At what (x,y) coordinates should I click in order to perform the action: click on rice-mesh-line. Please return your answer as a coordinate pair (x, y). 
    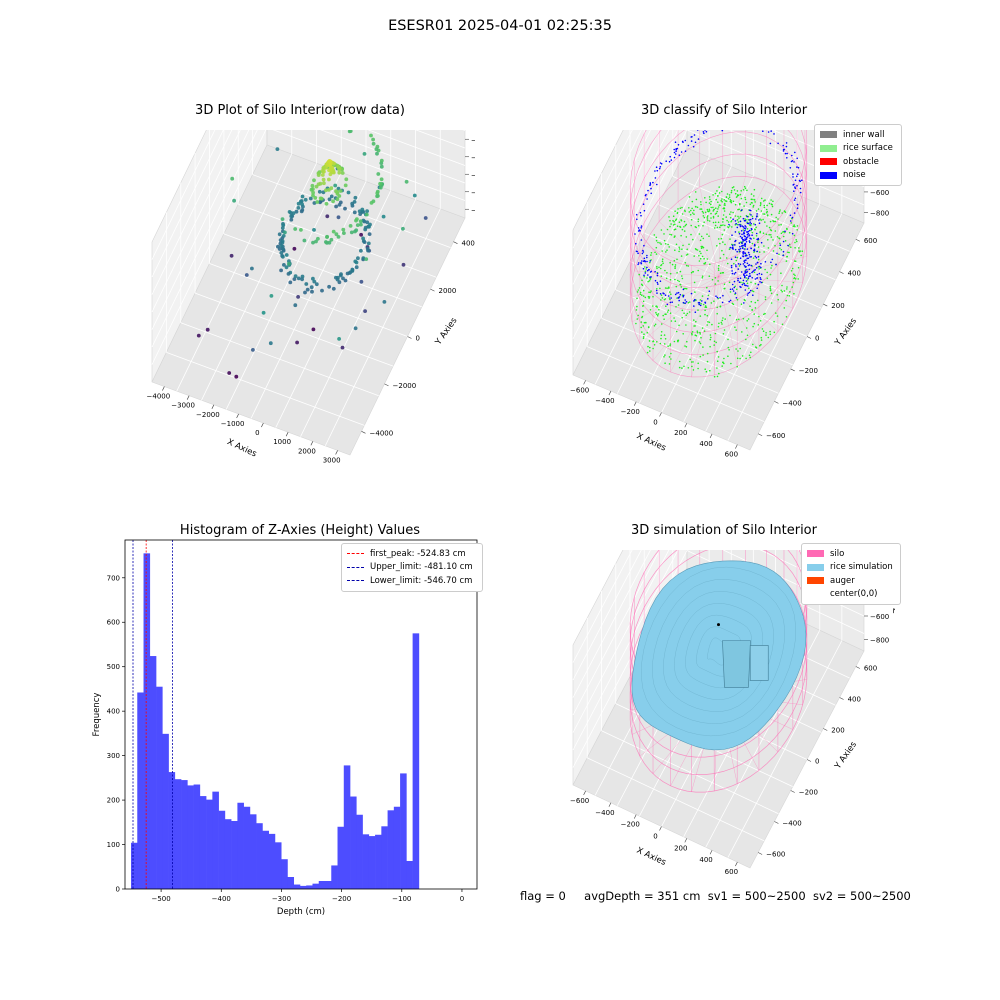
    Looking at the image, I should click on (718, 651).